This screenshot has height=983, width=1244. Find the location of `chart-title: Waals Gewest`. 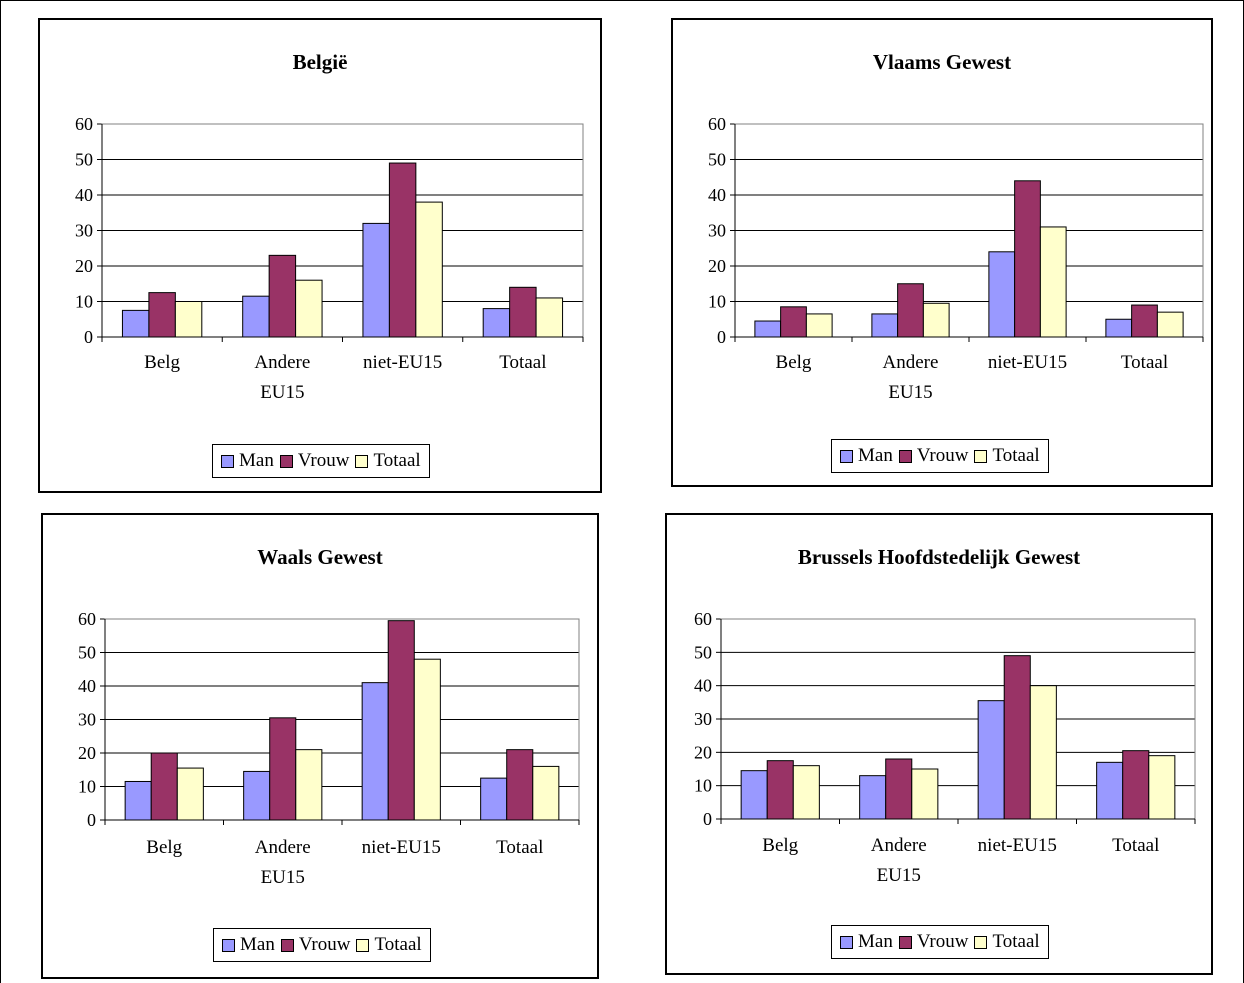

chart-title: Waals Gewest is located at coordinates (320, 557).